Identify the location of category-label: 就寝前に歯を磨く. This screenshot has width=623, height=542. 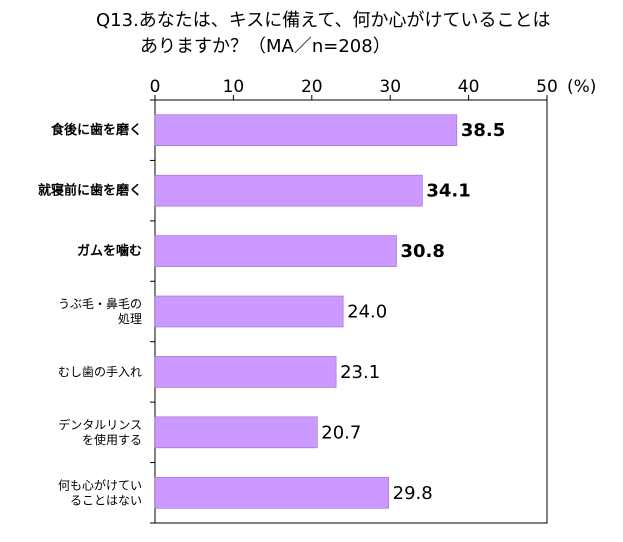
(90, 191).